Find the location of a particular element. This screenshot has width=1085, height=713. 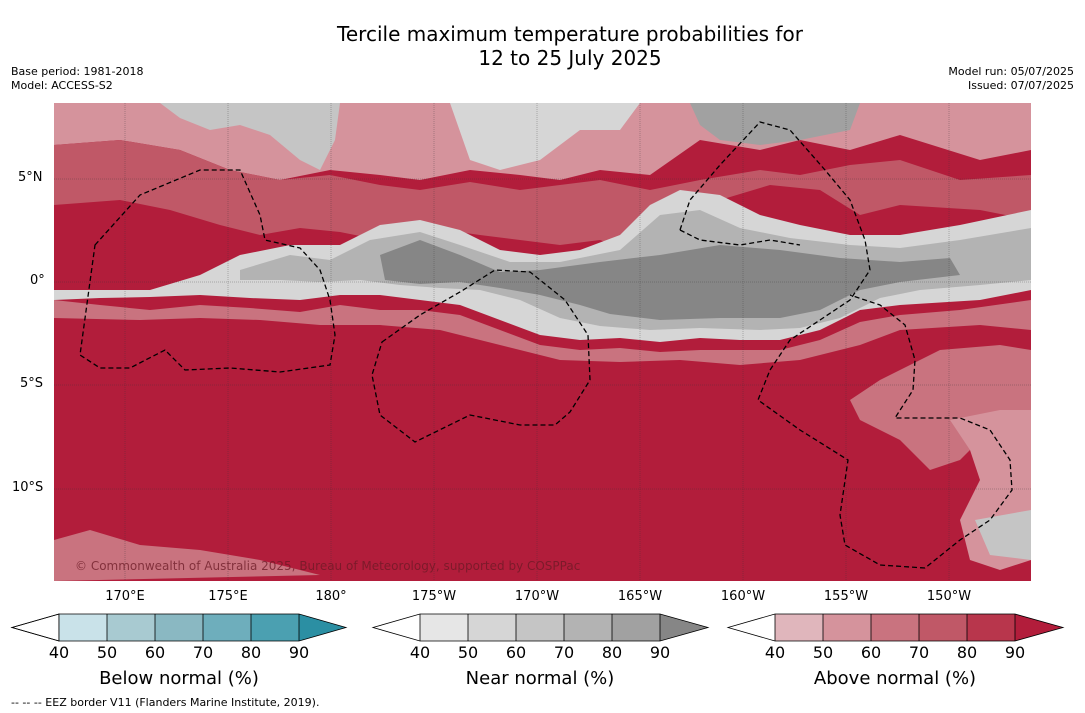

base-period: Base period: 1981-2018 is located at coordinates (77, 71).